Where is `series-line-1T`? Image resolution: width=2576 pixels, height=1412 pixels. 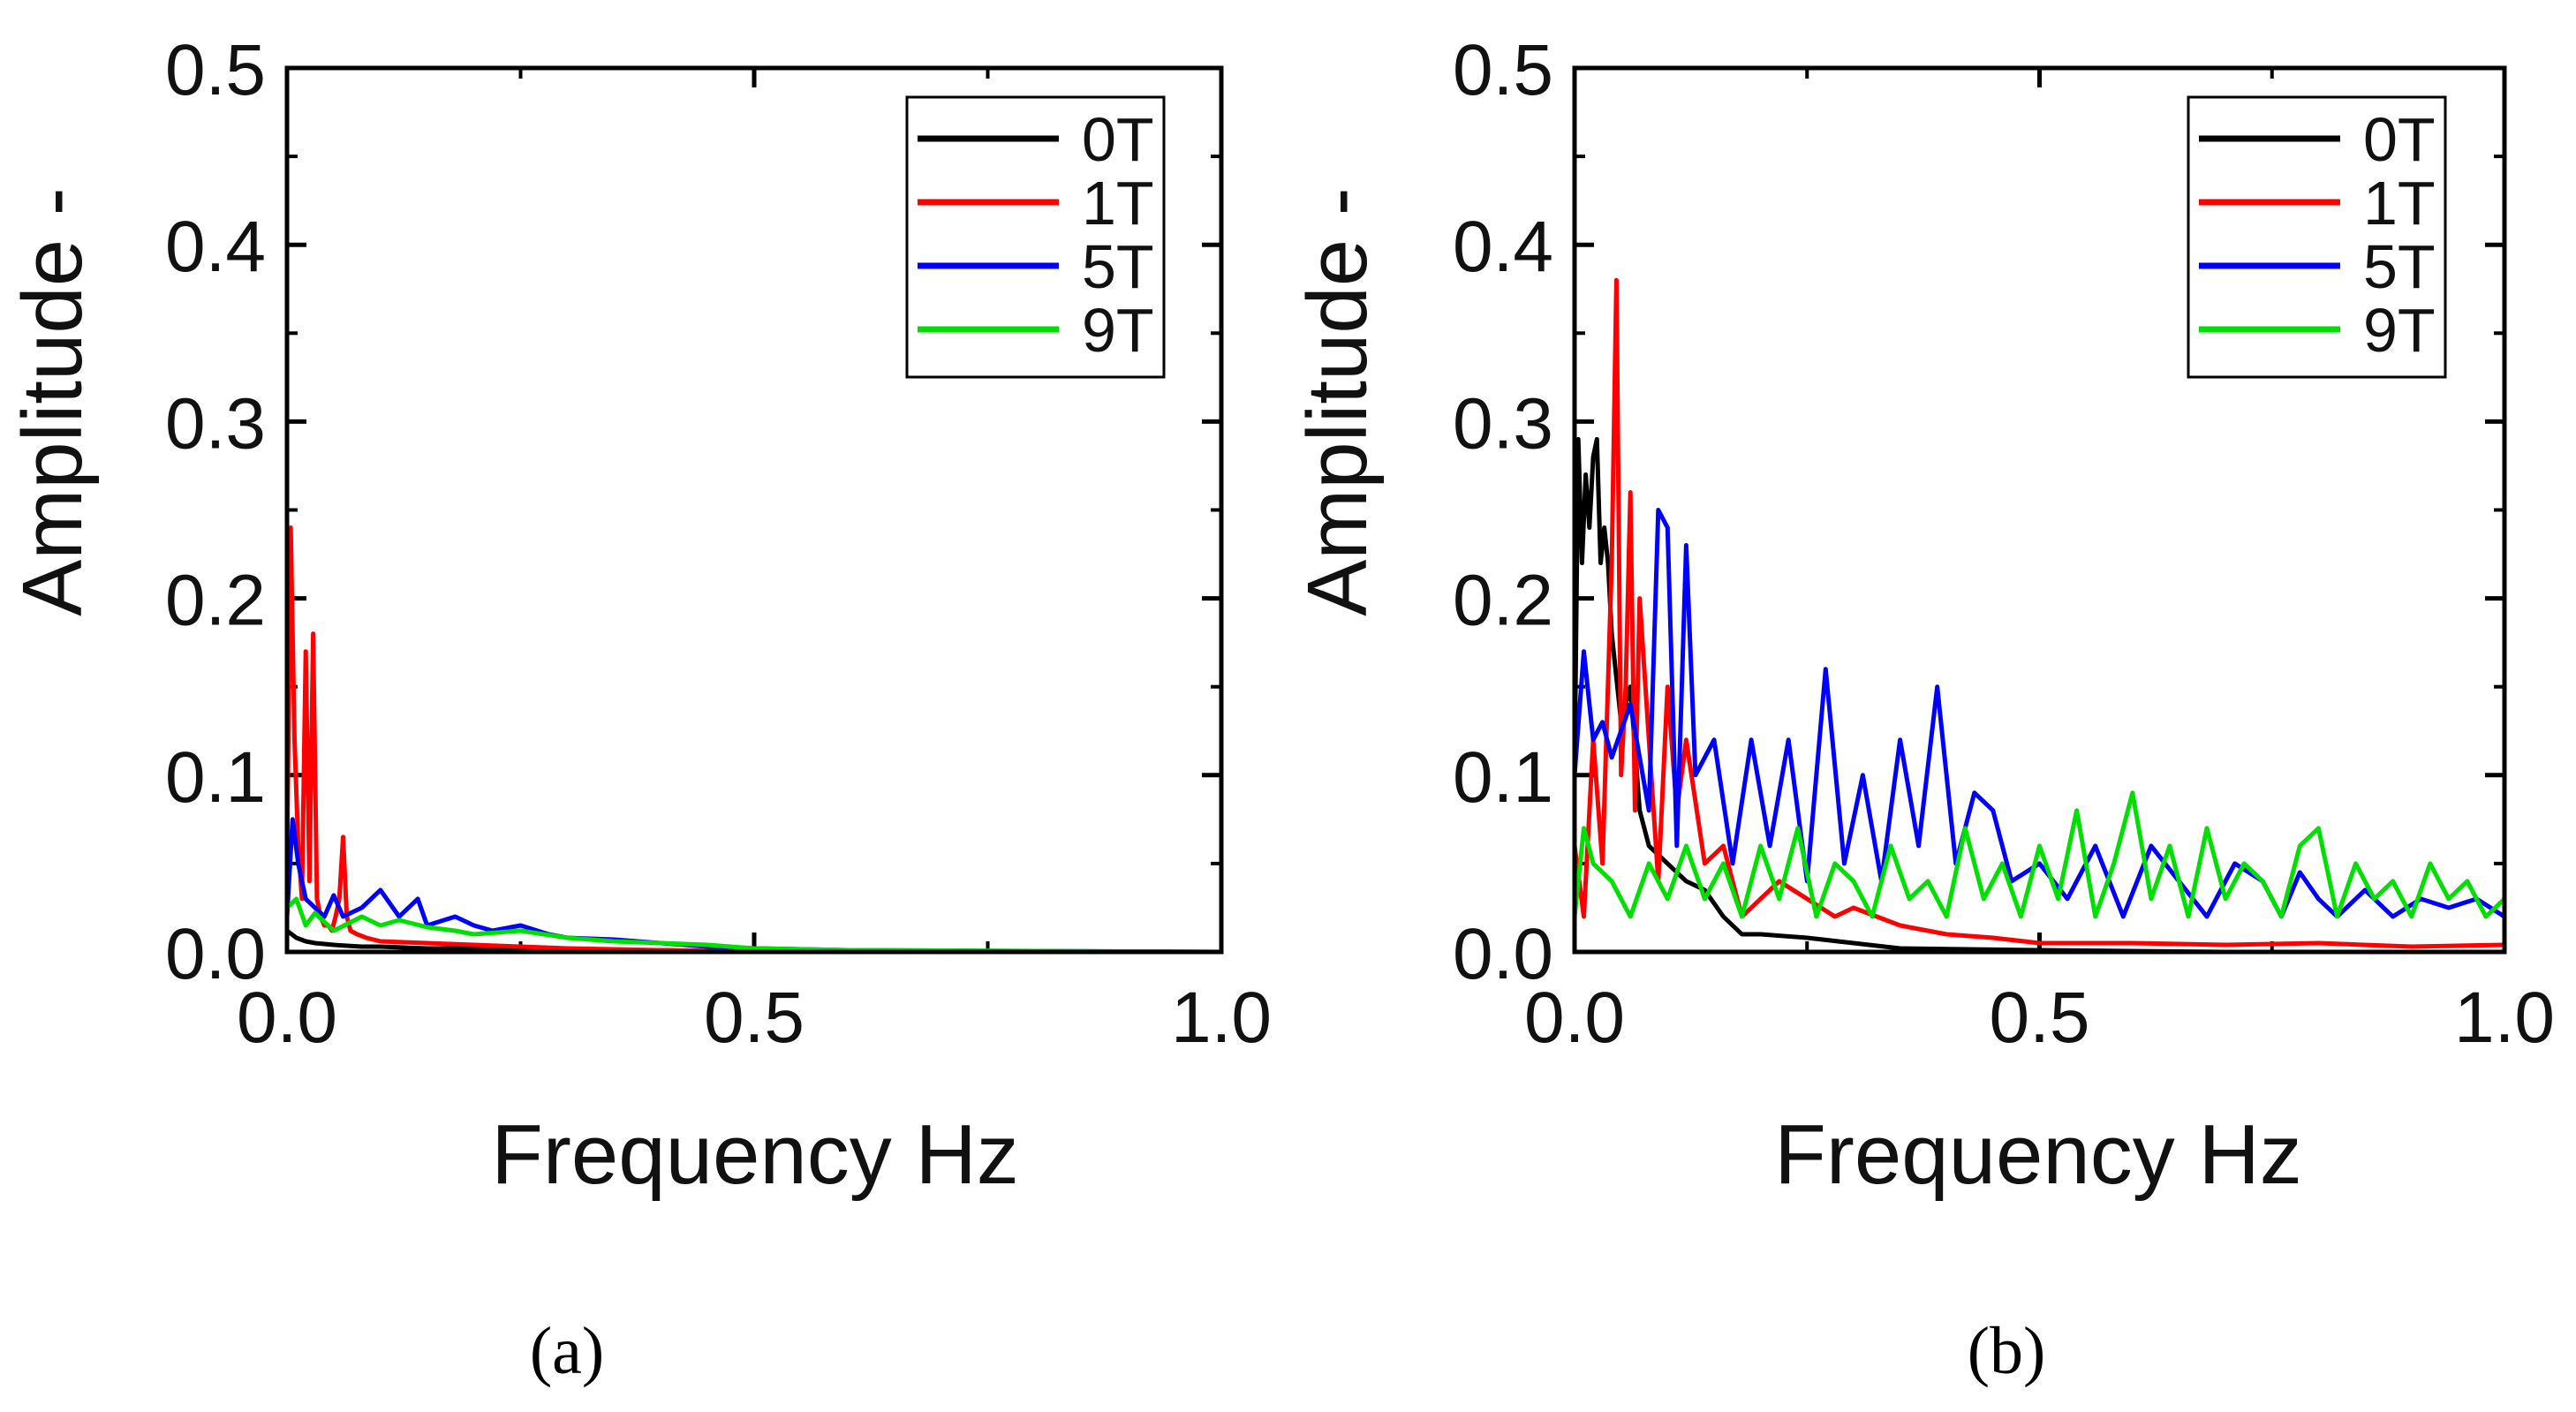 series-line-1T is located at coordinates (752, 740).